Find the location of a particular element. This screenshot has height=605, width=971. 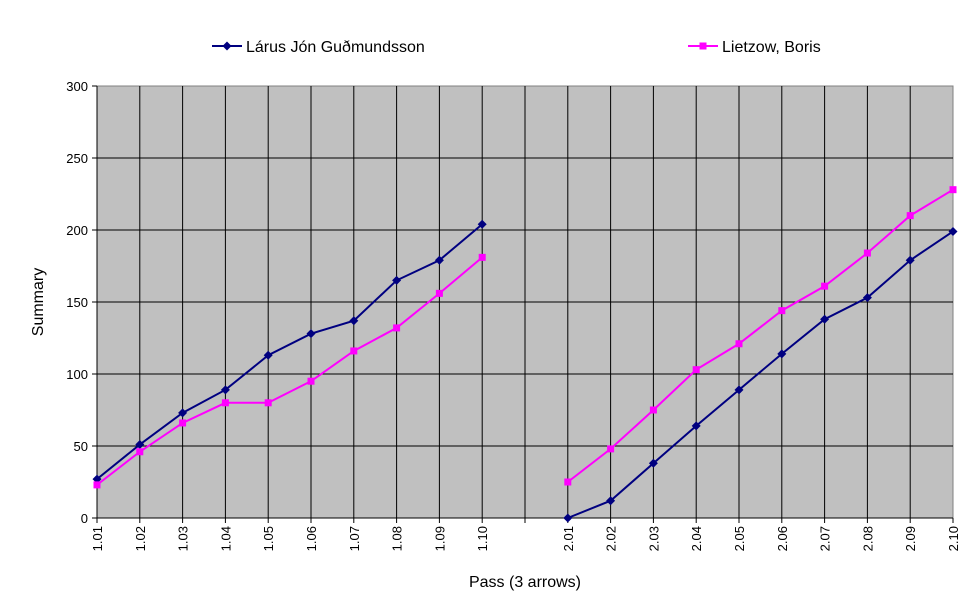

y-tick-label: 250 is located at coordinates (77, 158).